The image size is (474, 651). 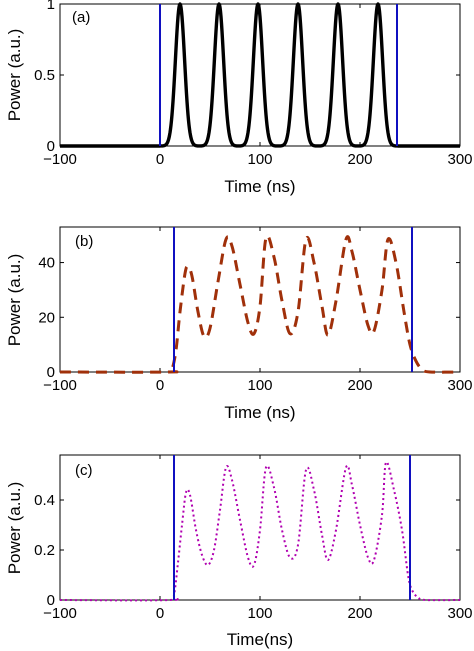 I want to click on y-tick-label: 20, so click(x=46, y=317).